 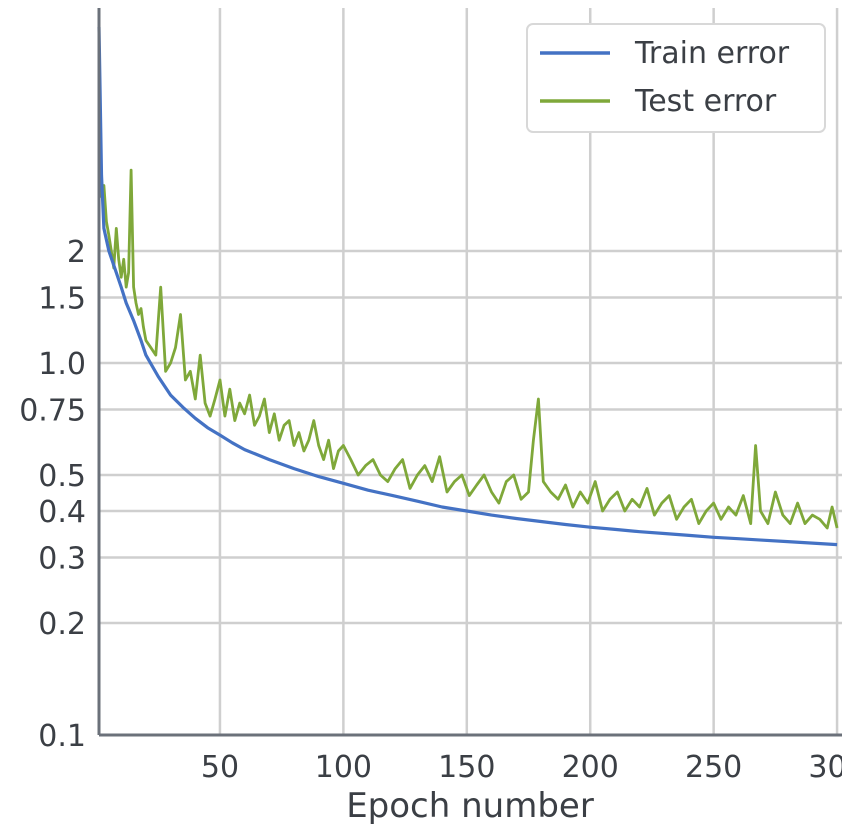 I want to click on y-tick-label: 0.5, so click(x=62, y=476).